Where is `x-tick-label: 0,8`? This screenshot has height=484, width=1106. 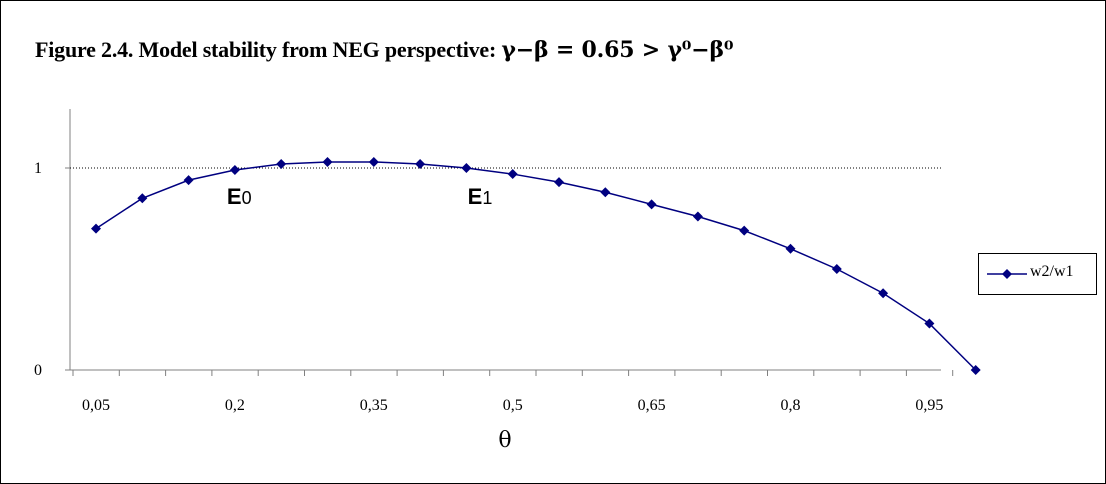 x-tick-label: 0,8 is located at coordinates (791, 405).